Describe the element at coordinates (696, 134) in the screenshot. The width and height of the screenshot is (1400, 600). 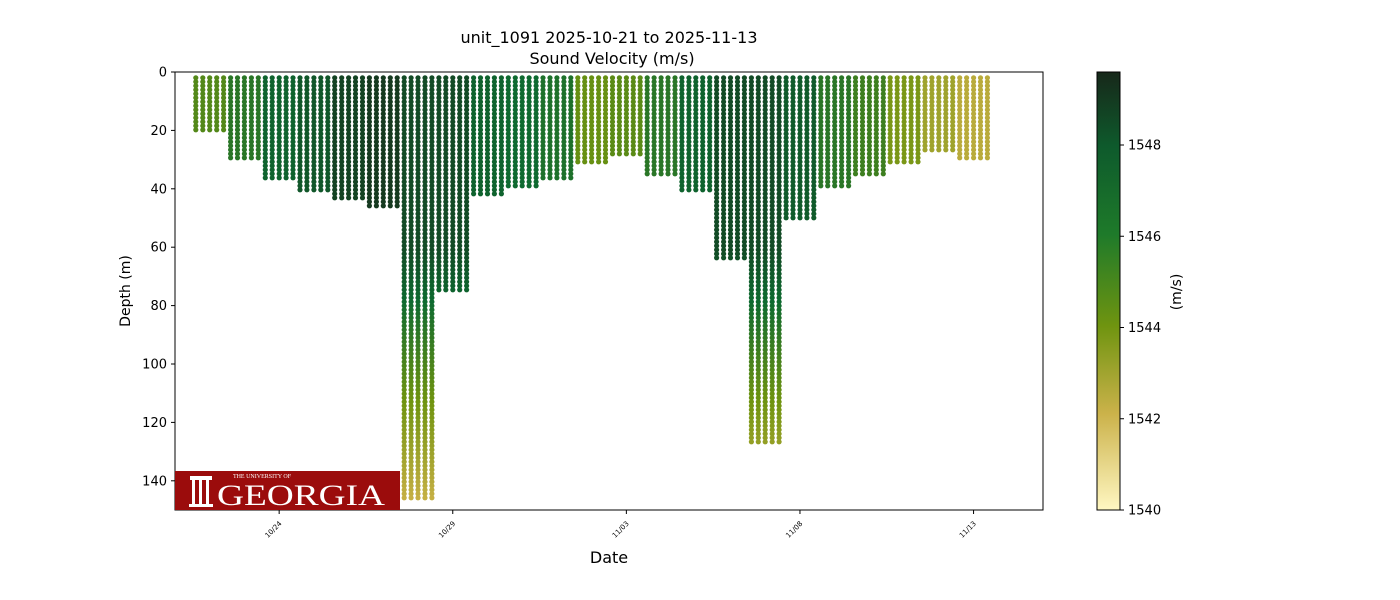
I see `profile-column` at that location.